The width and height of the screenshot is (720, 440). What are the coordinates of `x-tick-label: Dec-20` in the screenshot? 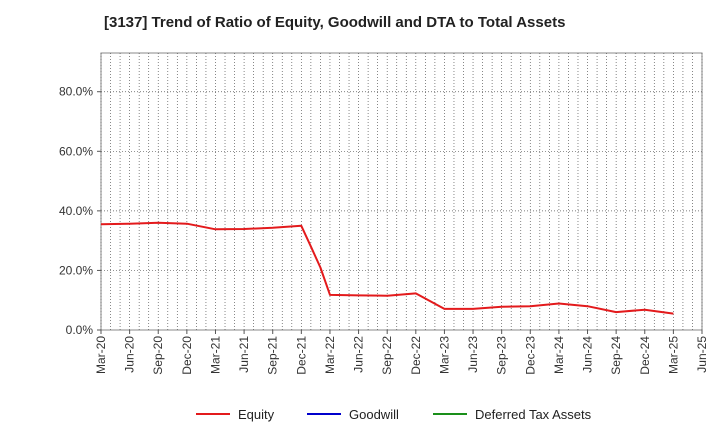 It's located at (187, 355).